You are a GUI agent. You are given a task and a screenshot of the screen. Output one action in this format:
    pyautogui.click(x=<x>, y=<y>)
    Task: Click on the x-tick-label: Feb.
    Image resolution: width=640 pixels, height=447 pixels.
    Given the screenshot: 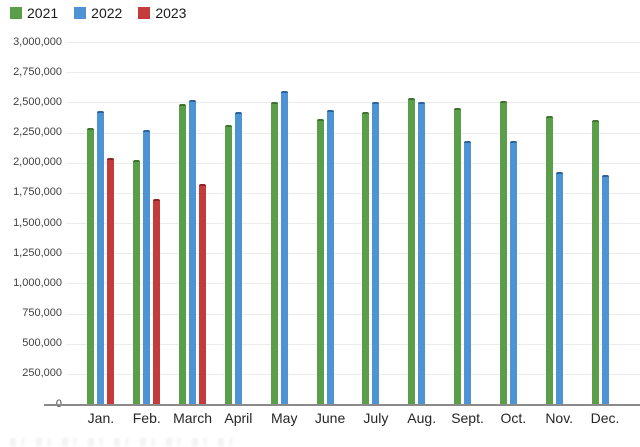 What is the action you would take?
    pyautogui.click(x=146, y=418)
    